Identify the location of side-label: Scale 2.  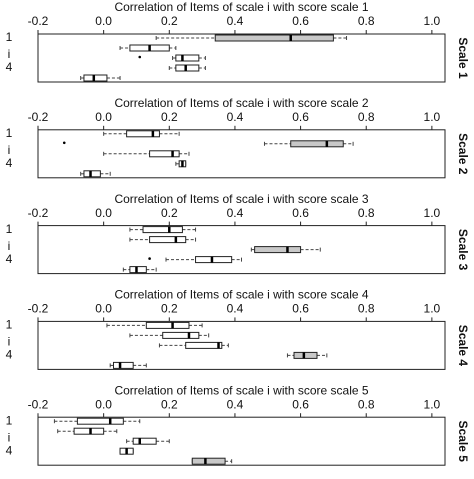
(463, 154).